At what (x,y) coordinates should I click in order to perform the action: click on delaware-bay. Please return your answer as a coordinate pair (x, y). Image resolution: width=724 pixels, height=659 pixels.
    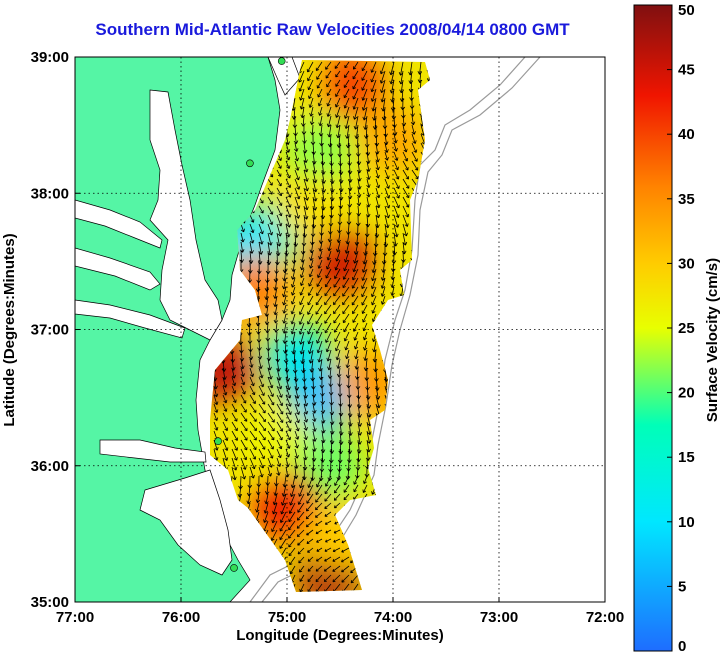
    Looking at the image, I should click on (284, 76).